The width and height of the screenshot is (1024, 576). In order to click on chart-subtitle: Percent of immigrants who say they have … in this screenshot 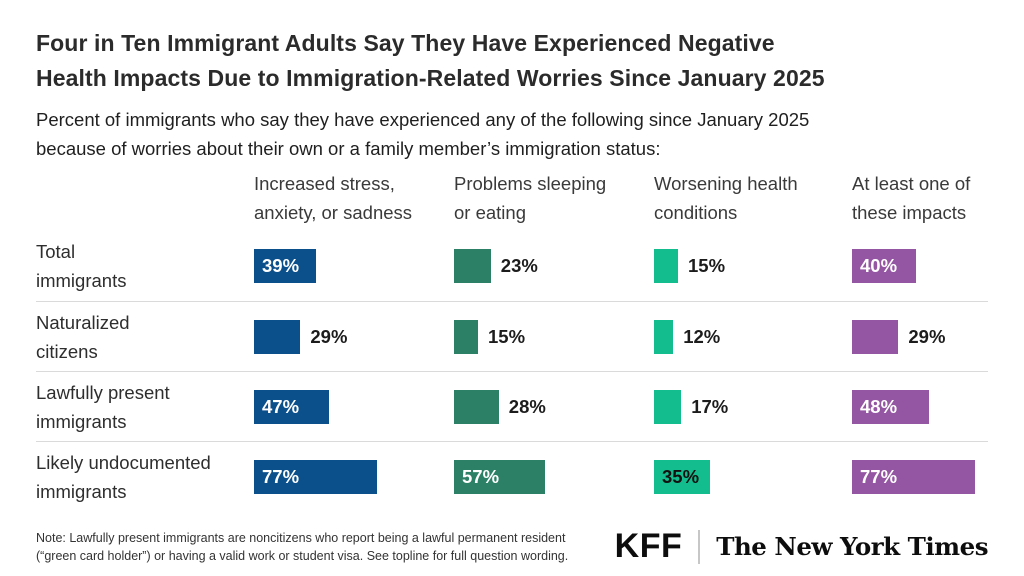, I will do `click(423, 134)`.